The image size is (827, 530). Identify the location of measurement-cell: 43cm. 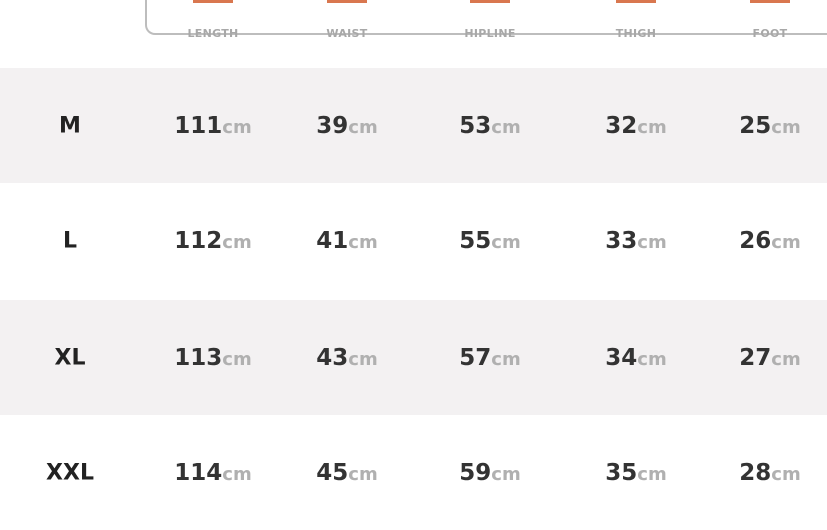
(346, 358).